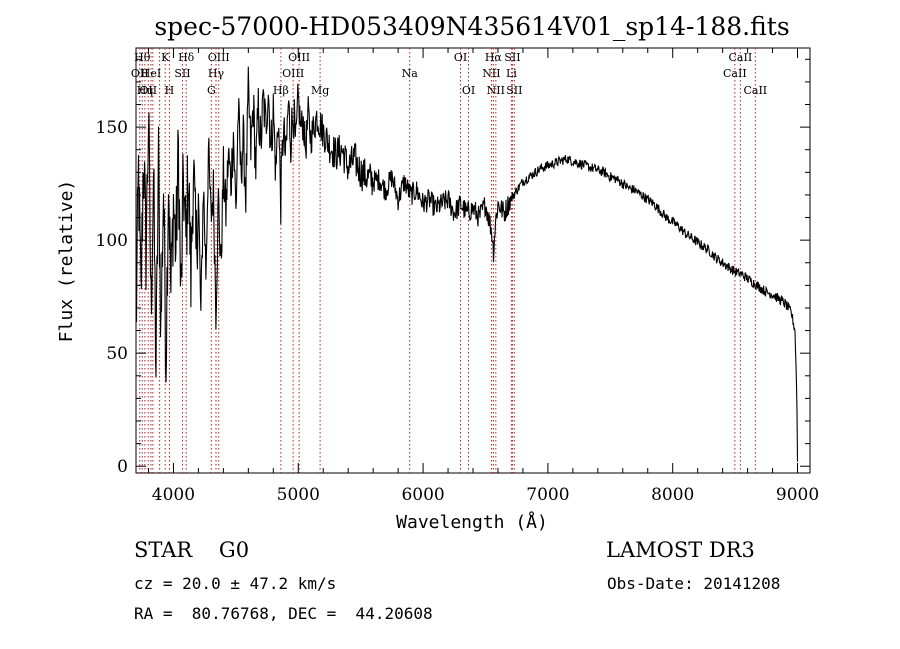  Describe the element at coordinates (494, 57) in the screenshot. I see `line-label-22: Hα` at that location.